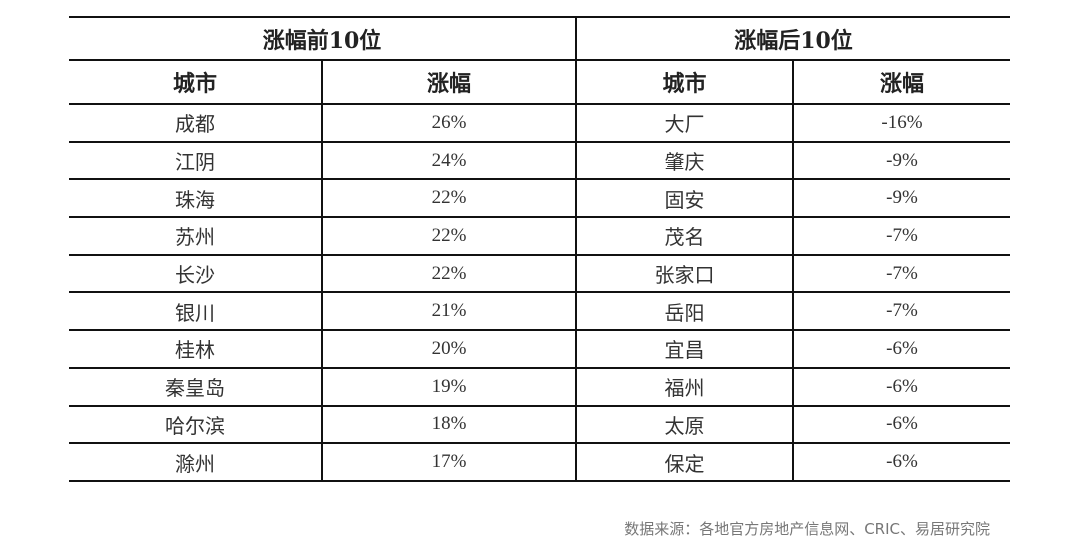  Describe the element at coordinates (195, 462) in the screenshot. I see `city-cell: 滁州` at that location.